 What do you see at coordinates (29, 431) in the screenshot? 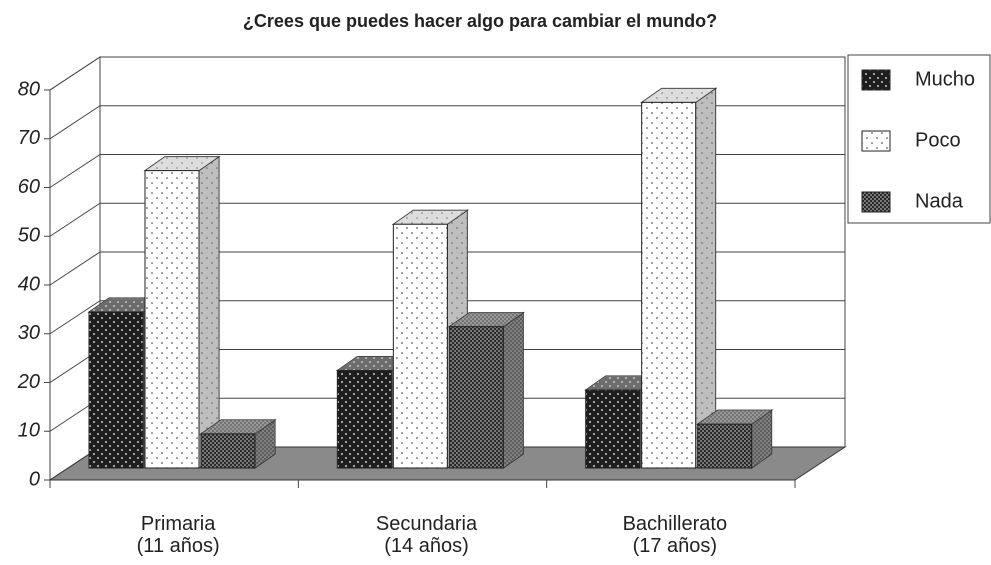
I see `y-tick-label: 10` at bounding box center [29, 431].